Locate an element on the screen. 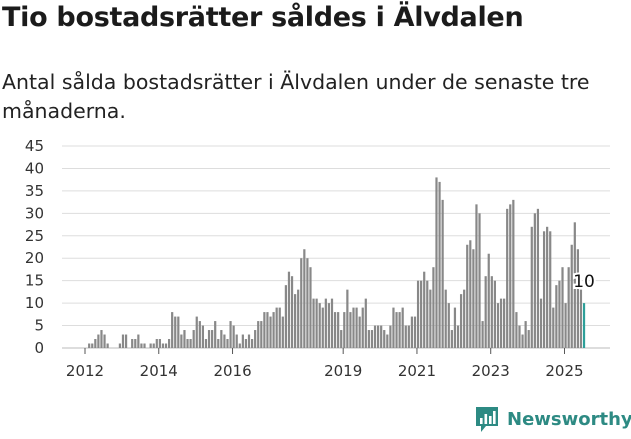 Image resolution: width=631 pixels, height=439 pixels. x-tick-label: 2014 is located at coordinates (159, 371).